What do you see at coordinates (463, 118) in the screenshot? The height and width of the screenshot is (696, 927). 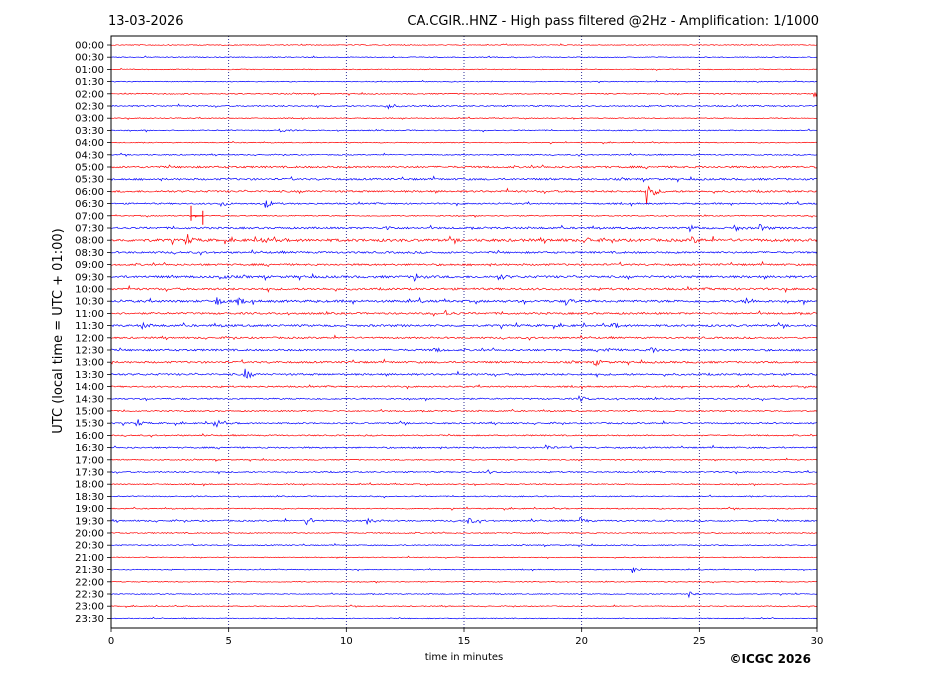 I see `trace-03:00` at bounding box center [463, 118].